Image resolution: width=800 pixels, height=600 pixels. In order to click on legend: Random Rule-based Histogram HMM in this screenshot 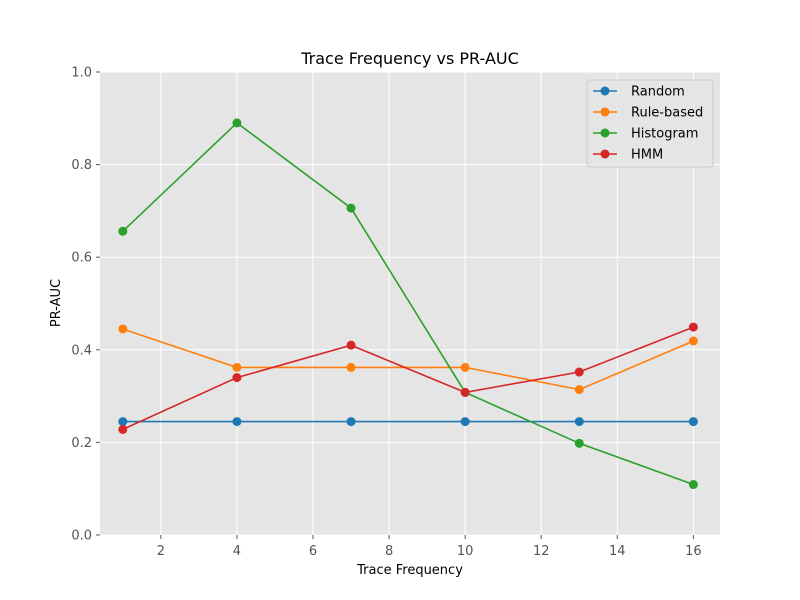, I will do `click(650, 123)`.